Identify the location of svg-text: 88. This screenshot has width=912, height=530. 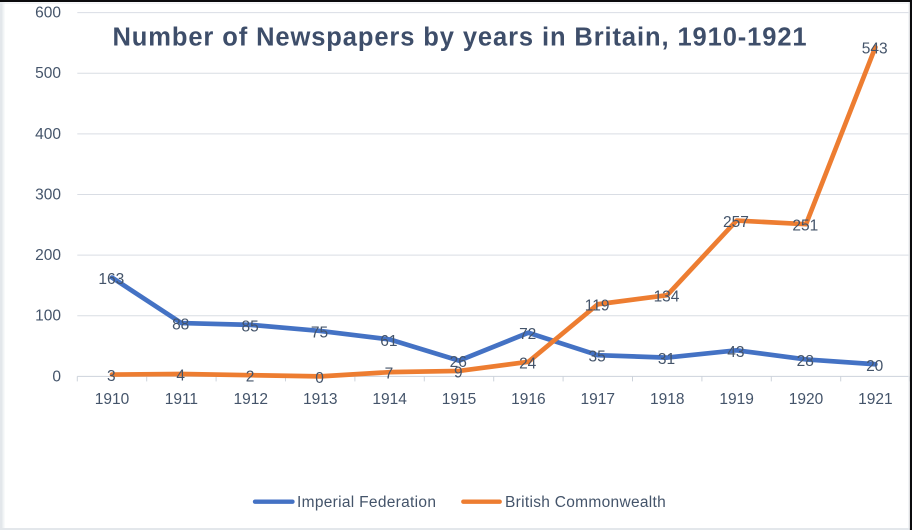
(180, 325).